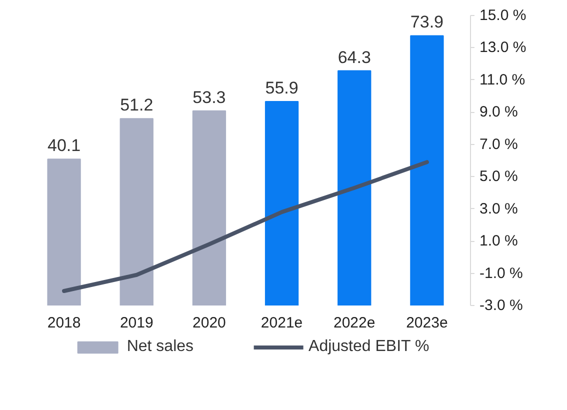  Describe the element at coordinates (427, 22) in the screenshot. I see `data-label: 73.9` at that location.